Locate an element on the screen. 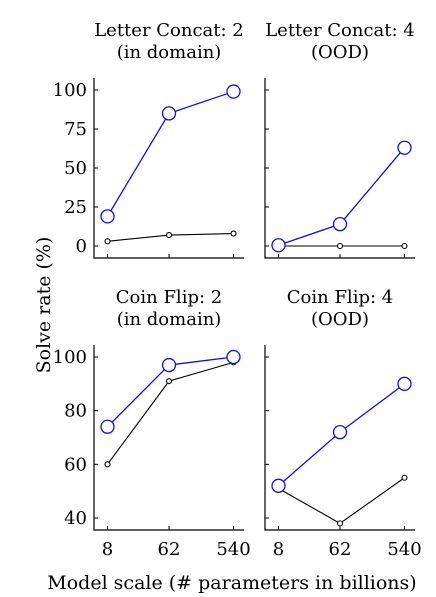 The image size is (436, 597). panel-title-line: Letter Concat: 2 is located at coordinates (169, 30).